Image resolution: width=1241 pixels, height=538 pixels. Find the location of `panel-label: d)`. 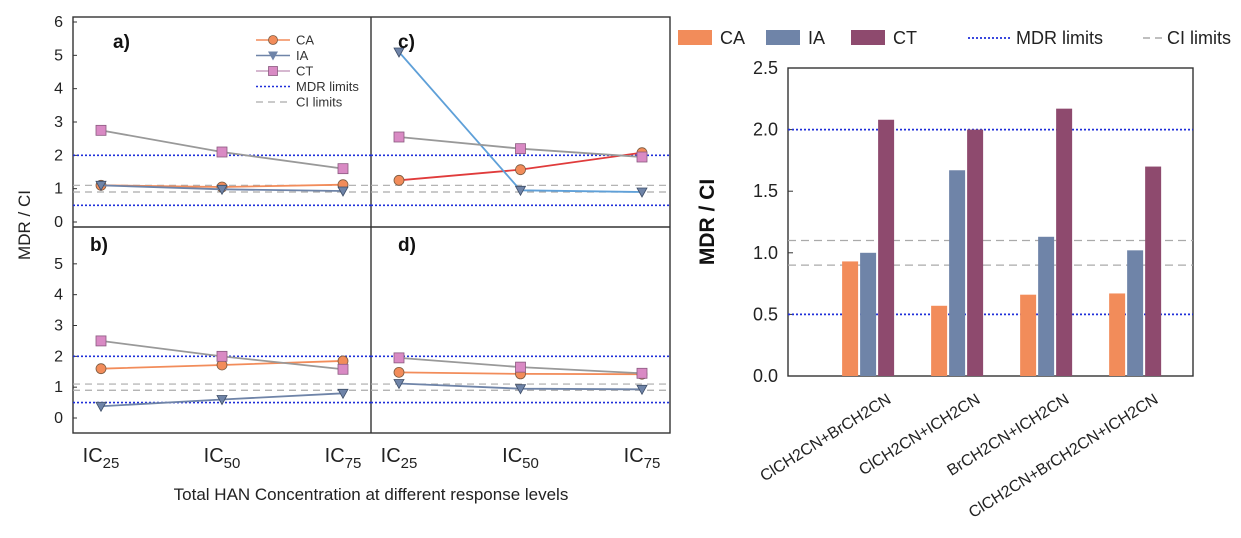

panel-label: d) is located at coordinates (407, 245).